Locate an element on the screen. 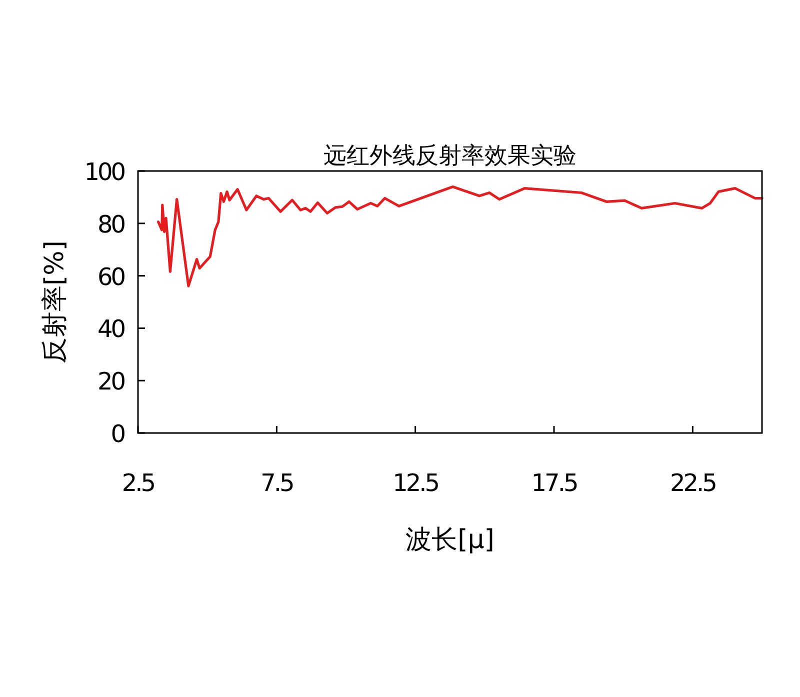  x-tick-label: 17.5 is located at coordinates (554, 483).